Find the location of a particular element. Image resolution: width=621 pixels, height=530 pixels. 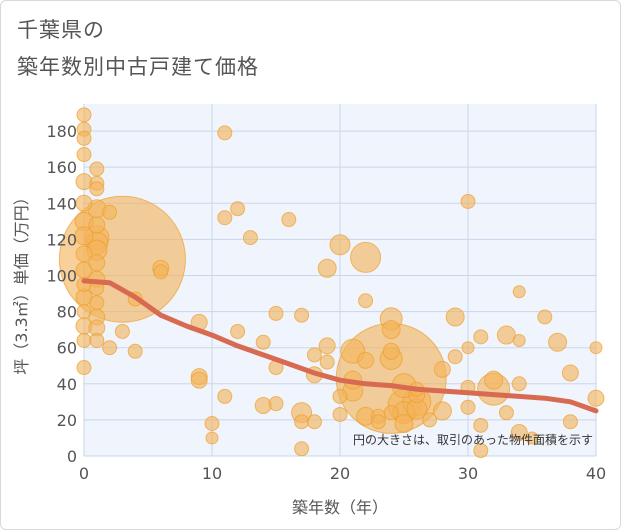

x-tick-label: 20 is located at coordinates (340, 473).